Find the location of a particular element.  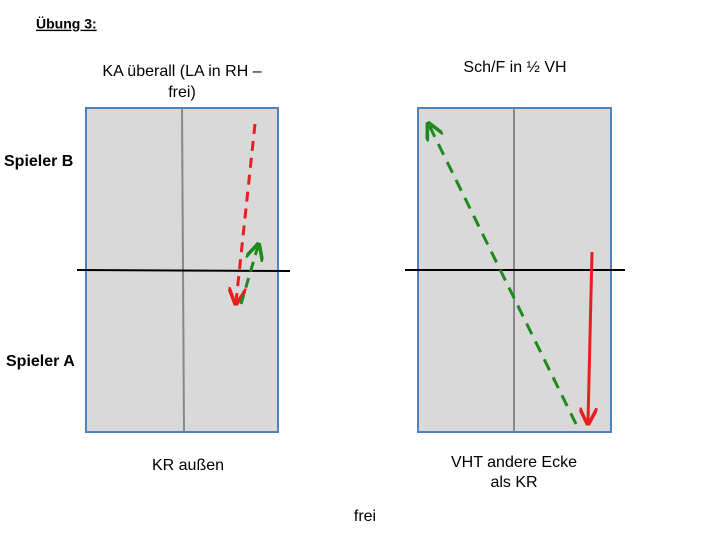

caption: VHT andere Ecke is located at coordinates (514, 462).